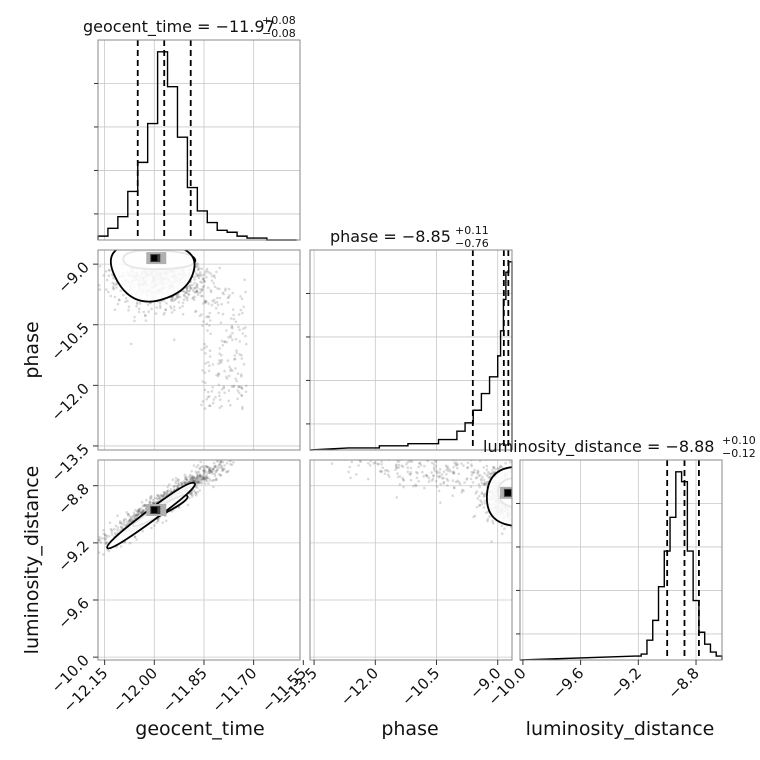 Image resolution: width=760 pixels, height=760 pixels. I want to click on y-tick-label-phase: −9.0, so click(73, 277).